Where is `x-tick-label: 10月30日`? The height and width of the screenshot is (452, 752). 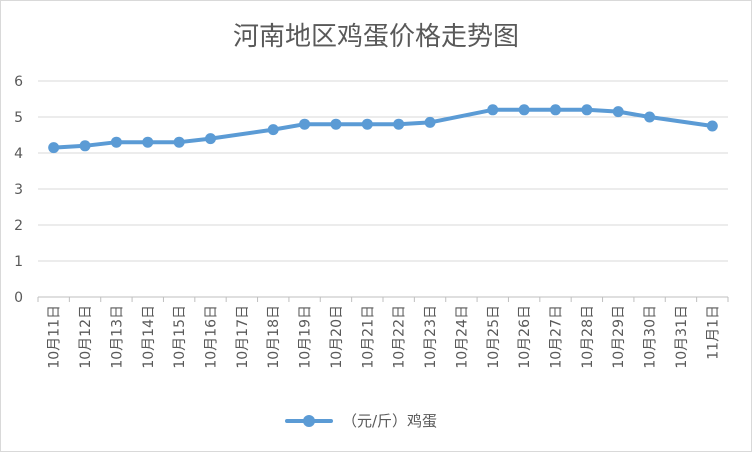
x-tick-label: 10月30日 is located at coordinates (651, 337).